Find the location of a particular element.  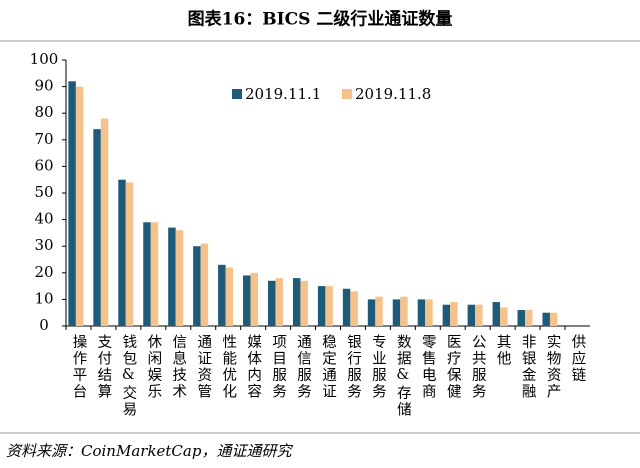

x-tick-label: 媒体内容 is located at coordinates (253, 367).